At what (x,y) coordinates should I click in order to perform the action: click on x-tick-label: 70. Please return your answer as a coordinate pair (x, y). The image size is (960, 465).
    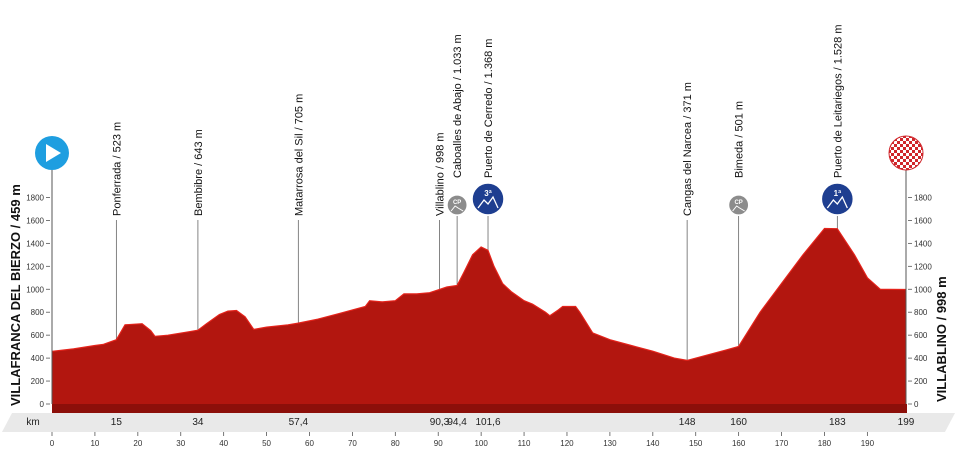
    Looking at the image, I should click on (352, 443).